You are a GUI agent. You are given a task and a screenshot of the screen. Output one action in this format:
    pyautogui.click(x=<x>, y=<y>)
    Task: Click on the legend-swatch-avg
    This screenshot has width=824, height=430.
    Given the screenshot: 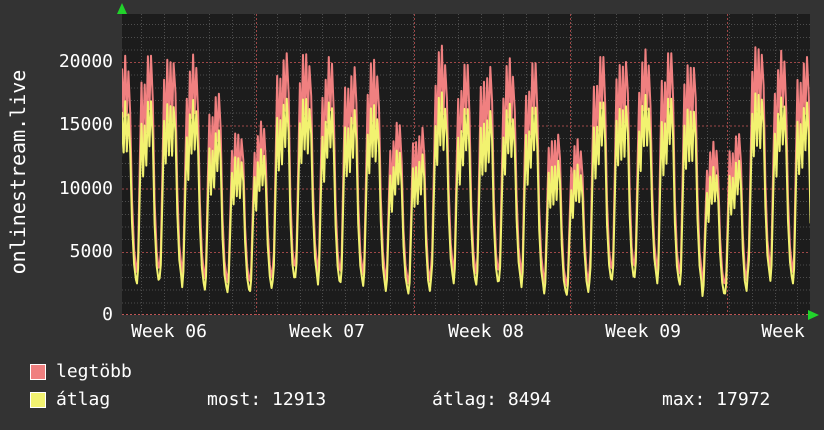 What is the action you would take?
    pyautogui.click(x=38, y=400)
    